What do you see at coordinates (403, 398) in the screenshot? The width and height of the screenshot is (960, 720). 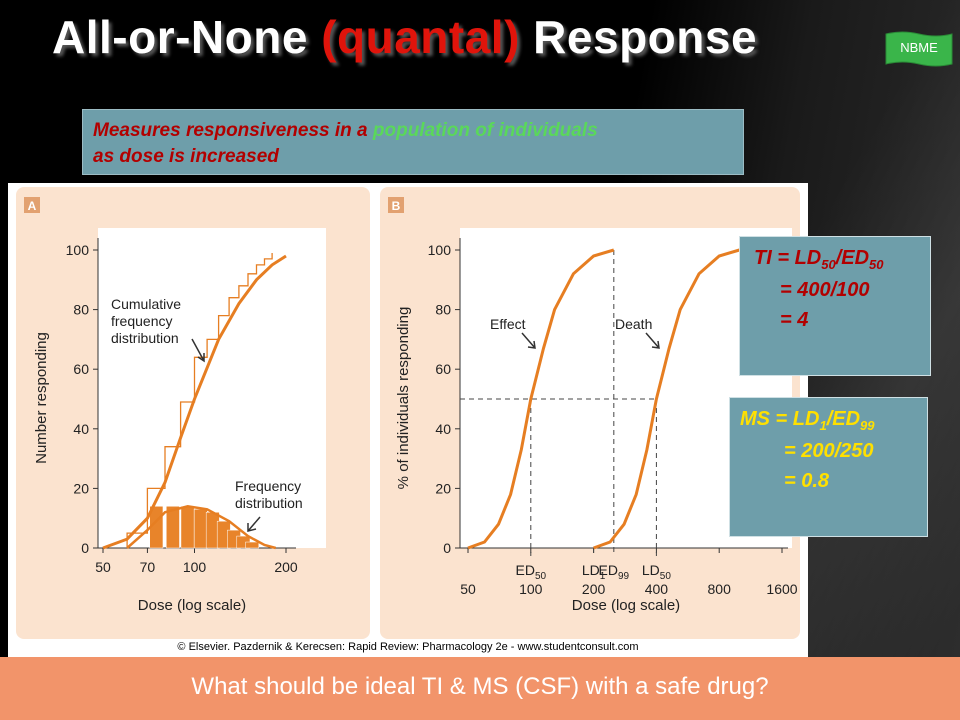 I see `y-axis-label-B: % of individuals responding` at bounding box center [403, 398].